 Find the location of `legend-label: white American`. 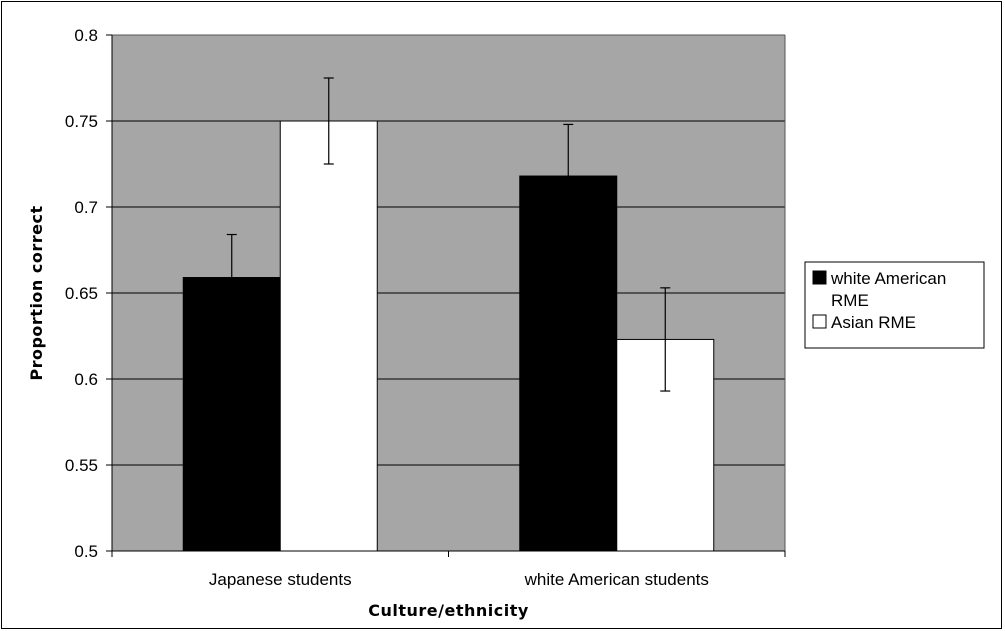

legend-label: white American is located at coordinates (888, 278).